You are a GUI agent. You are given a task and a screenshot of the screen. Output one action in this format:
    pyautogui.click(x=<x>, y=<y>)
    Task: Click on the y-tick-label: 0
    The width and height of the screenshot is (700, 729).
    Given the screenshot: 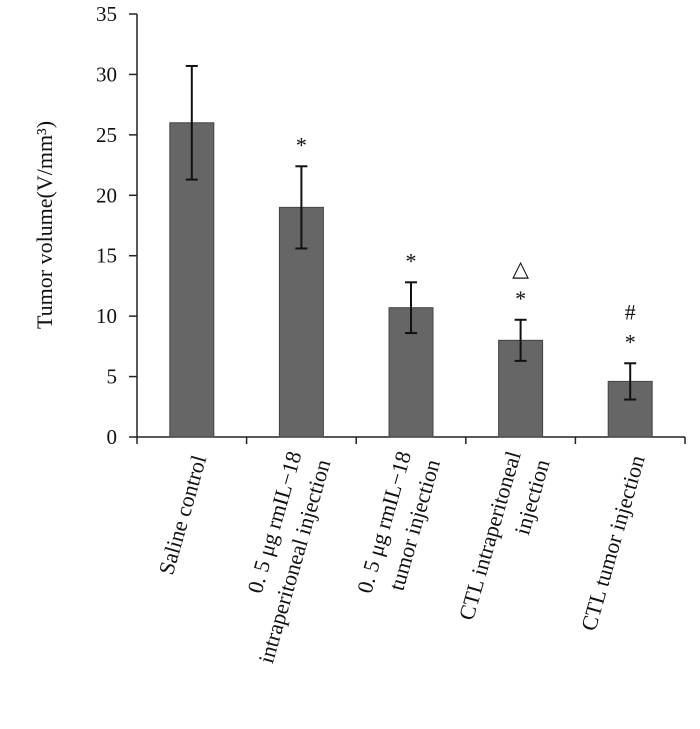 What is the action you would take?
    pyautogui.click(x=112, y=437)
    